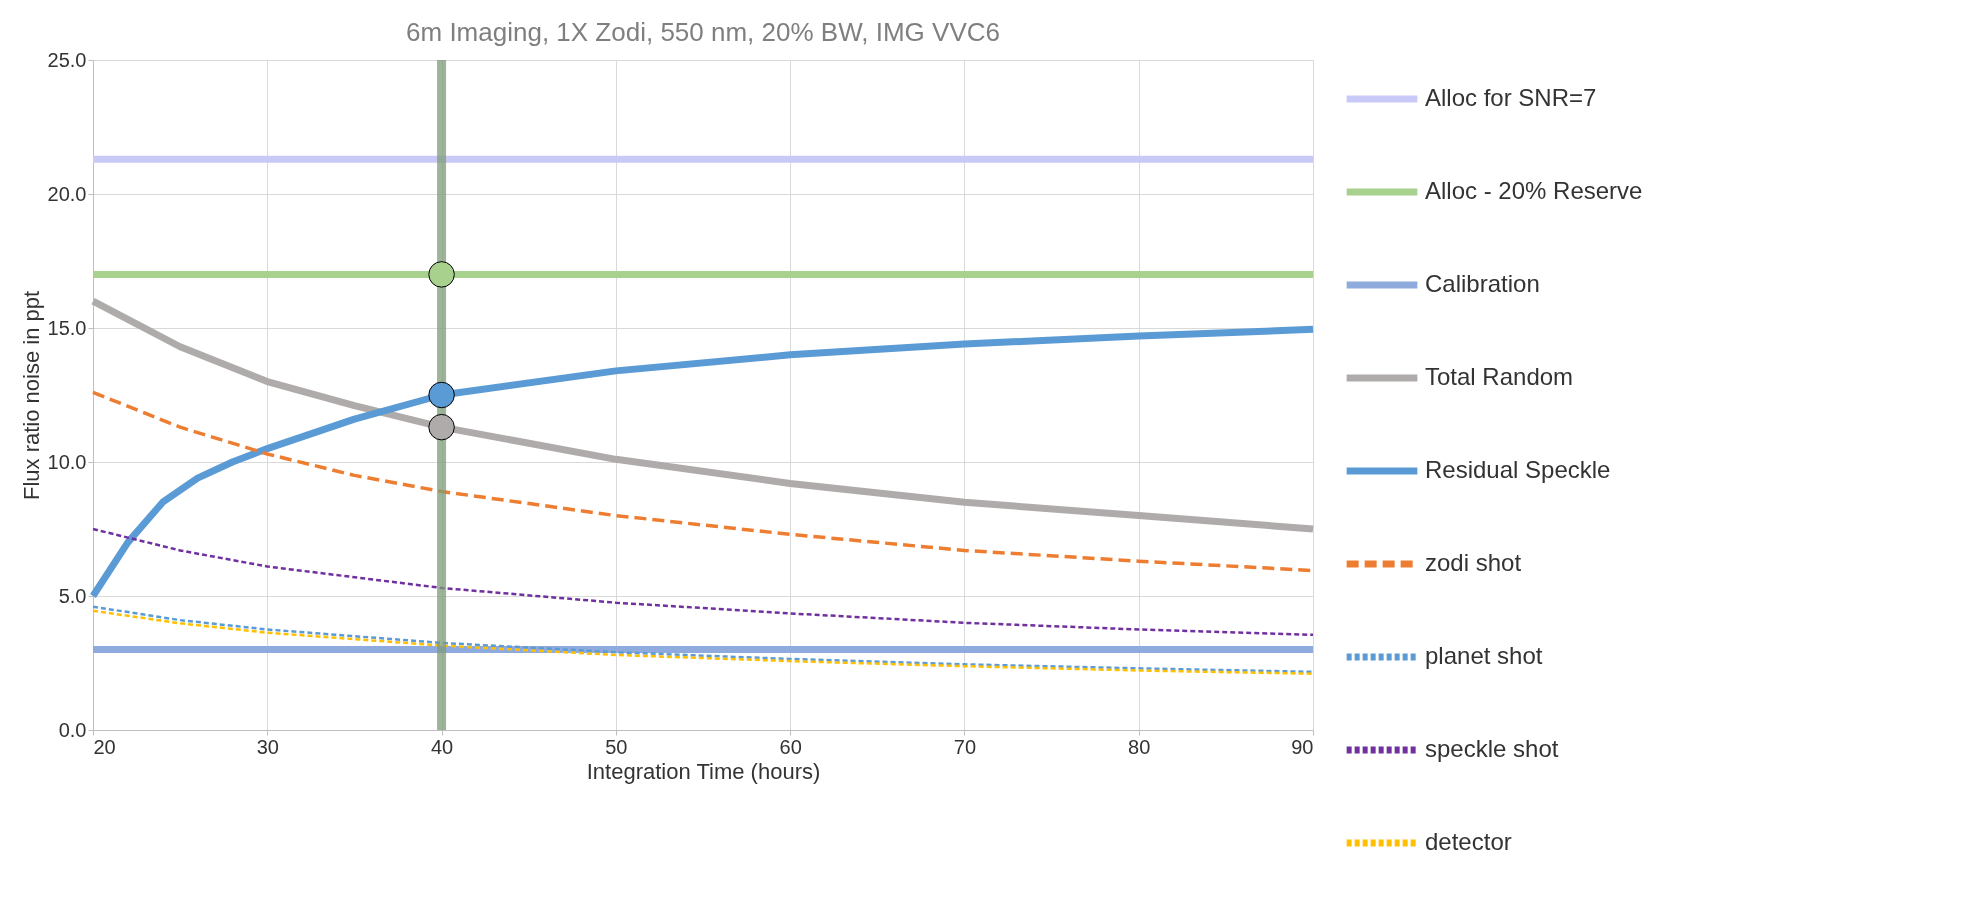  Describe the element at coordinates (1492, 748) in the screenshot. I see `legend-label: speckle shot` at that location.